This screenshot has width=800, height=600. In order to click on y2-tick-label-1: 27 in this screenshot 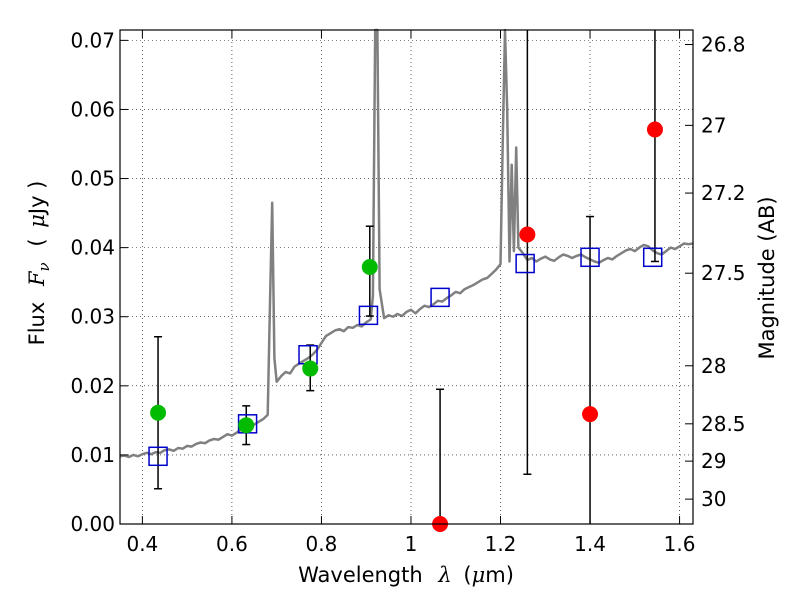, I will do `click(713, 125)`.